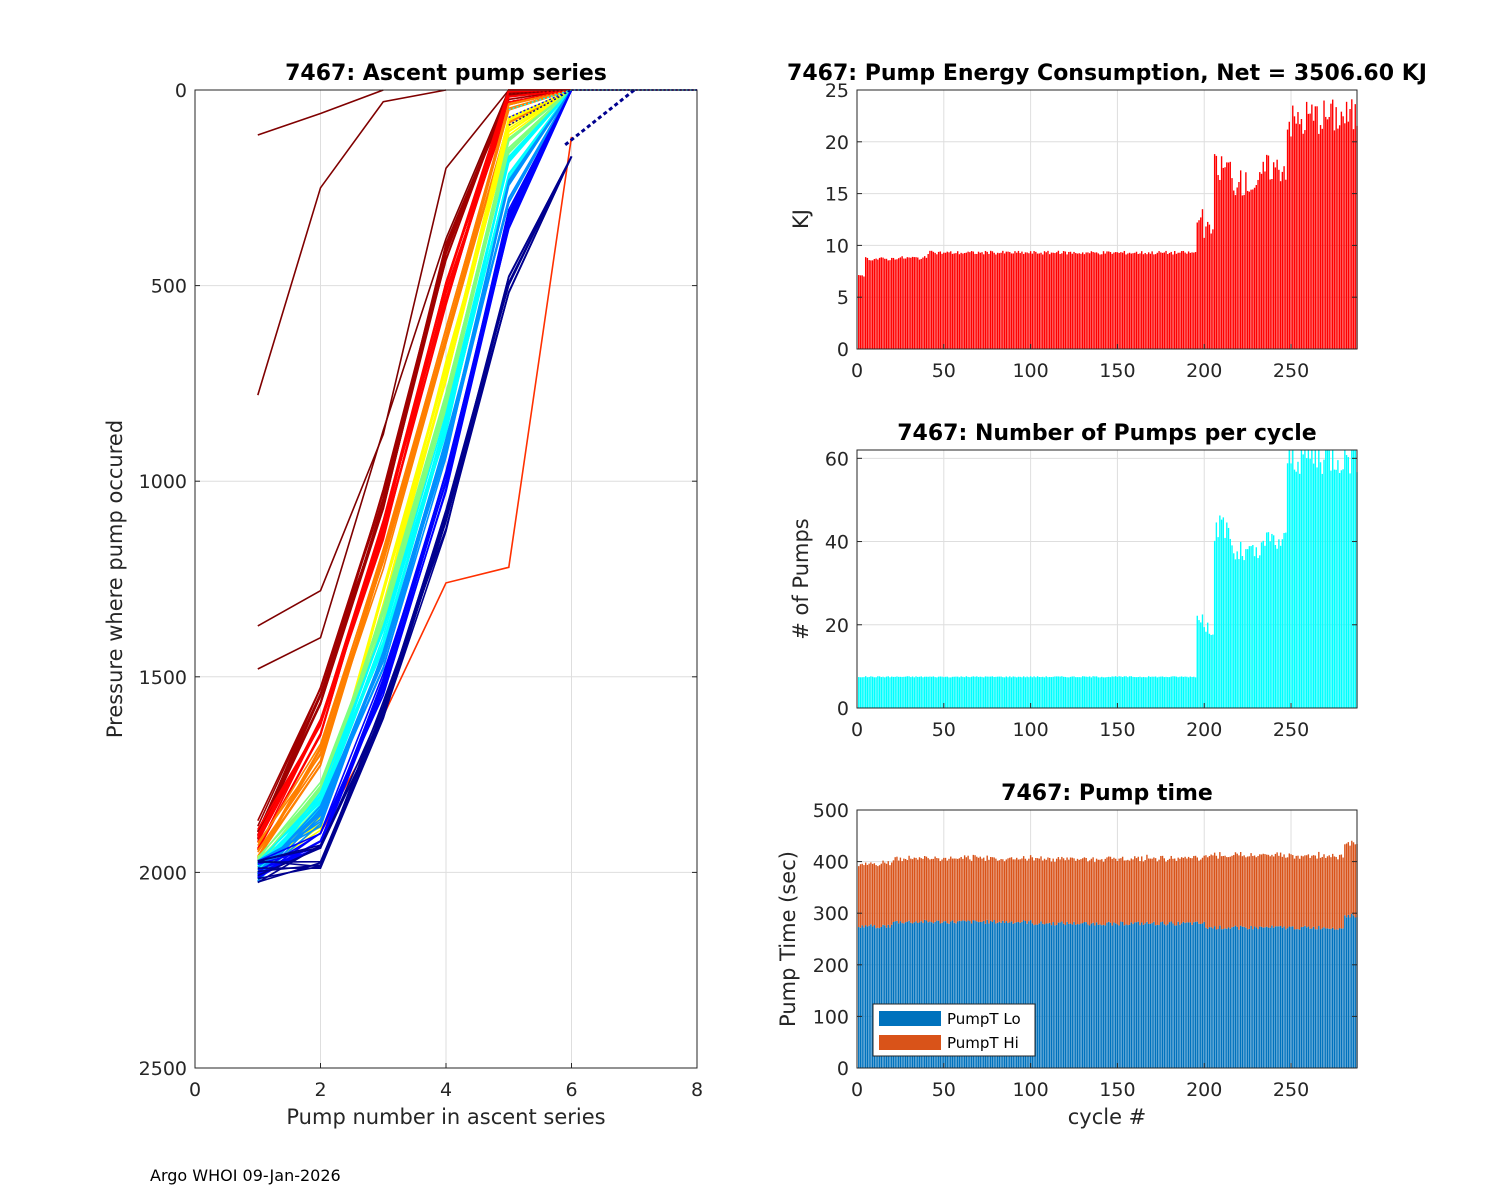 This screenshot has height=1200, width=1500. Describe the element at coordinates (415, 520) in the screenshot. I see `ascent-series-c-darkblue` at that location.